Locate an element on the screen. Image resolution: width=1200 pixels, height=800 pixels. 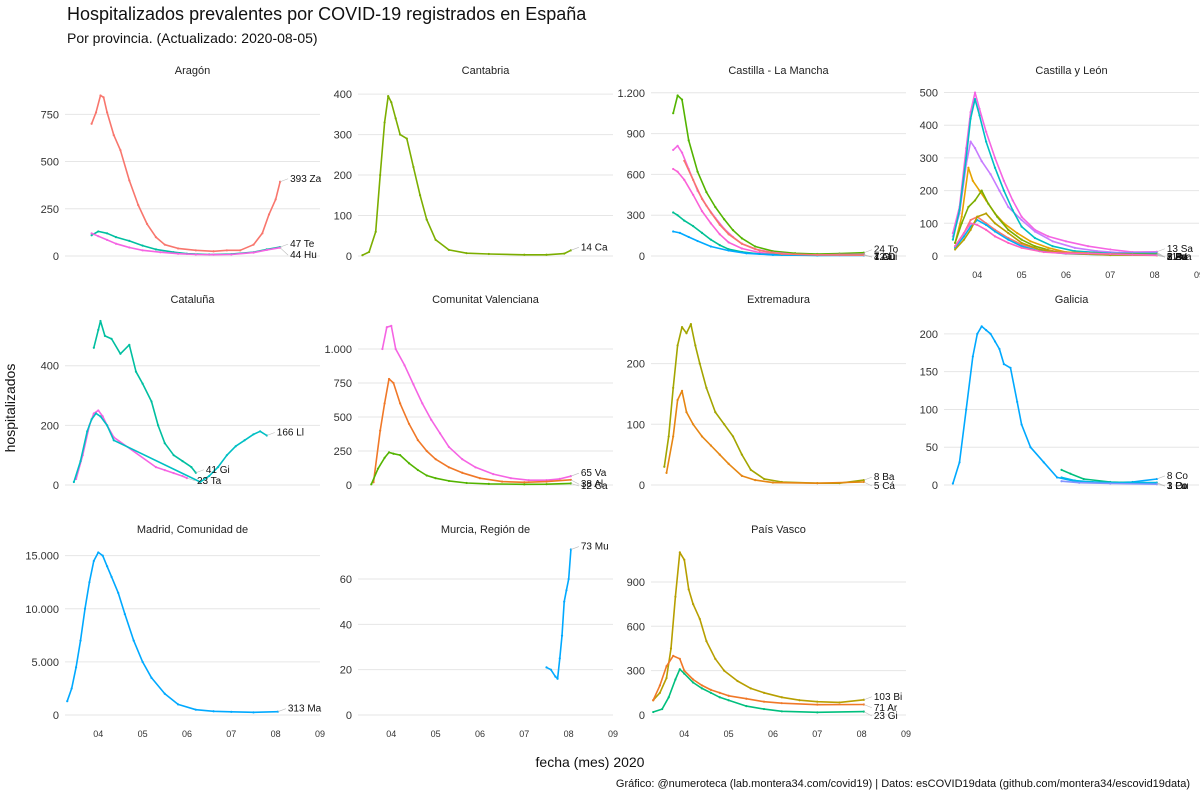
x-tick-label: 07 is located at coordinates (231, 734).